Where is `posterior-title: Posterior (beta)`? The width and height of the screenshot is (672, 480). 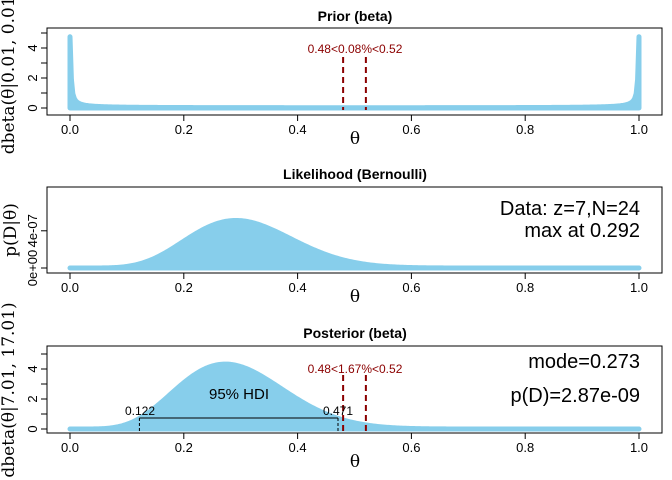 posterior-title: Posterior (beta) is located at coordinates (354, 333).